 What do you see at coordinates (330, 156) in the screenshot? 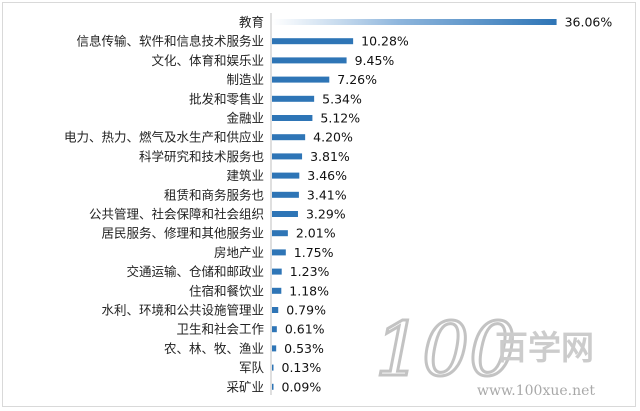
I see `value-label: 3.81%` at bounding box center [330, 156].